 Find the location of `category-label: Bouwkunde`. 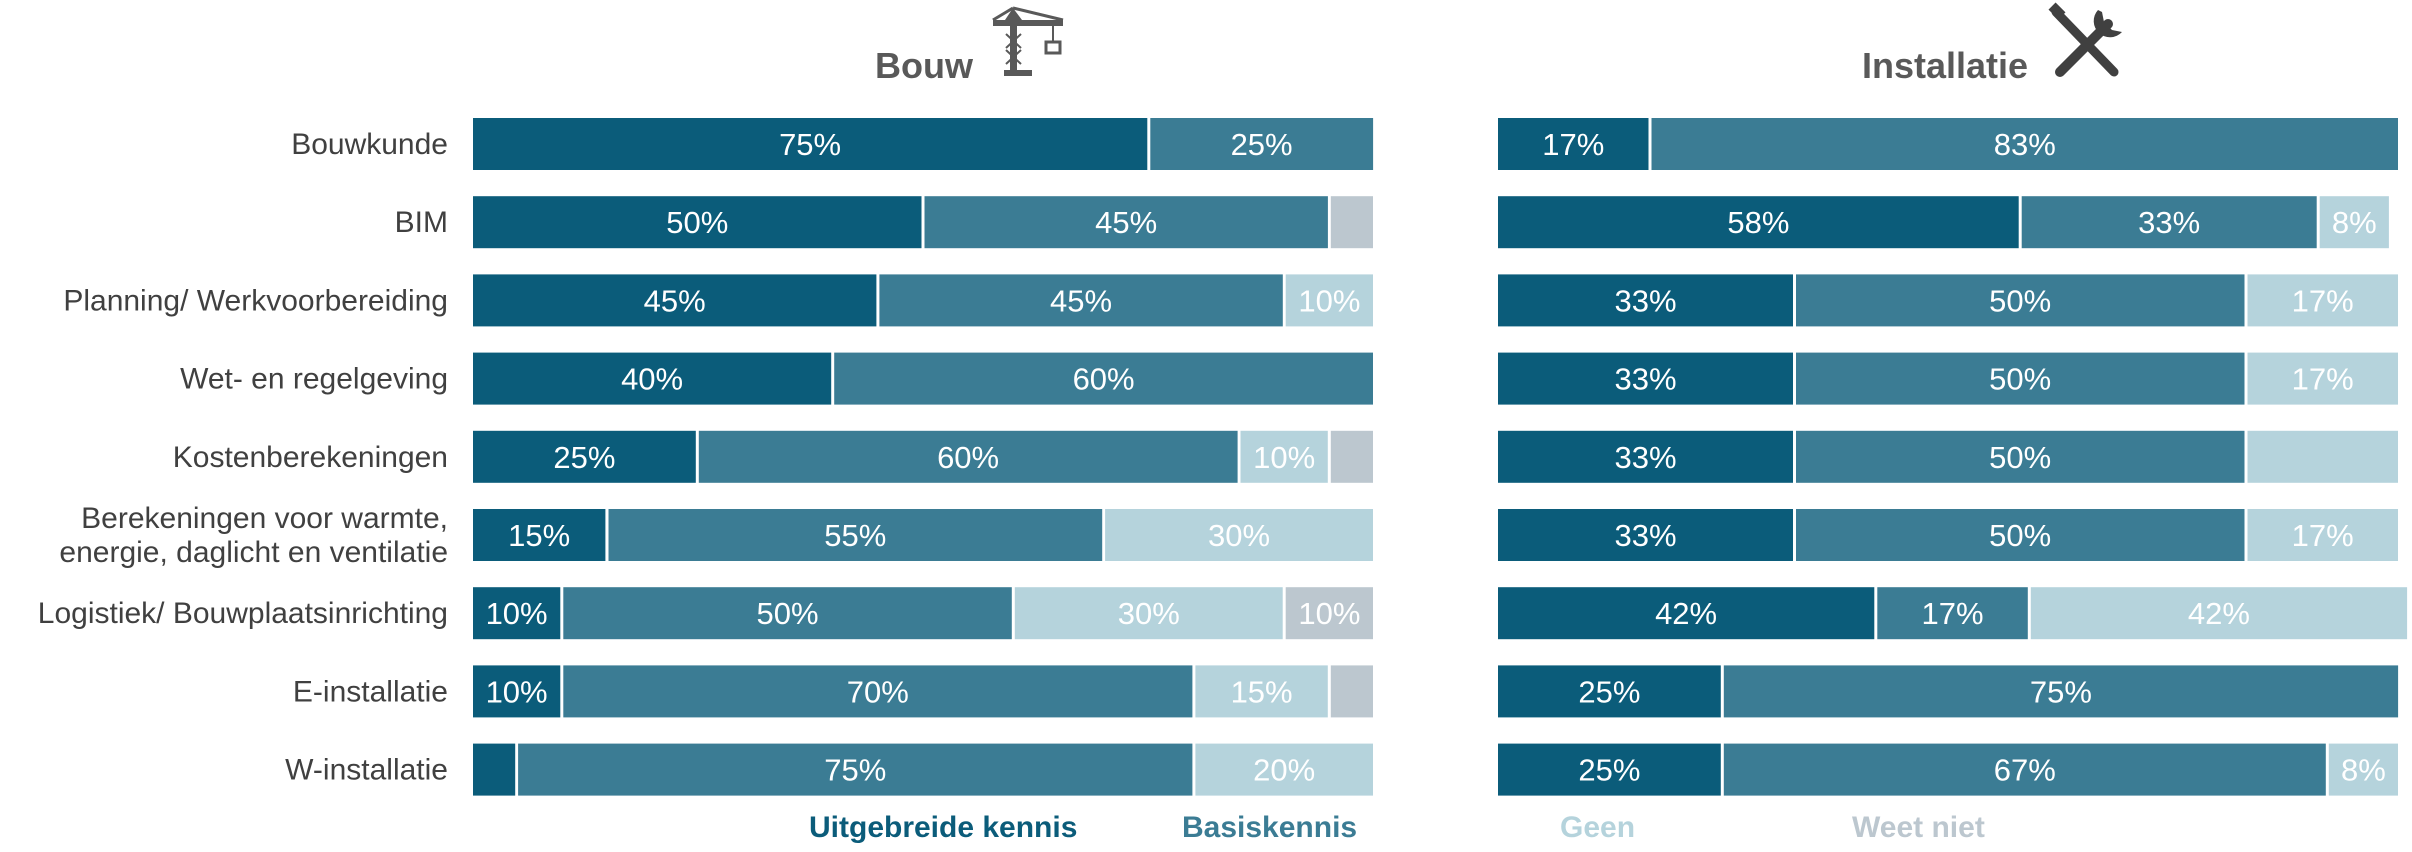

category-label: Bouwkunde is located at coordinates (369, 144).